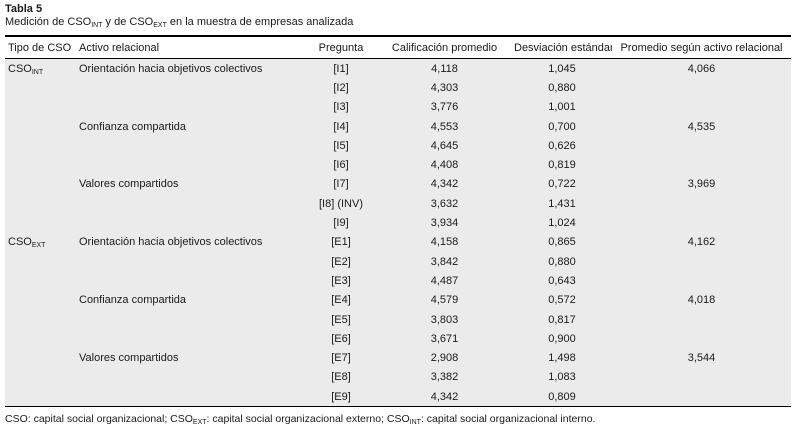 The image size is (796, 438). What do you see at coordinates (562, 68) in the screenshot?
I see `cell-desviacion-estandar: 1,045` at bounding box center [562, 68].